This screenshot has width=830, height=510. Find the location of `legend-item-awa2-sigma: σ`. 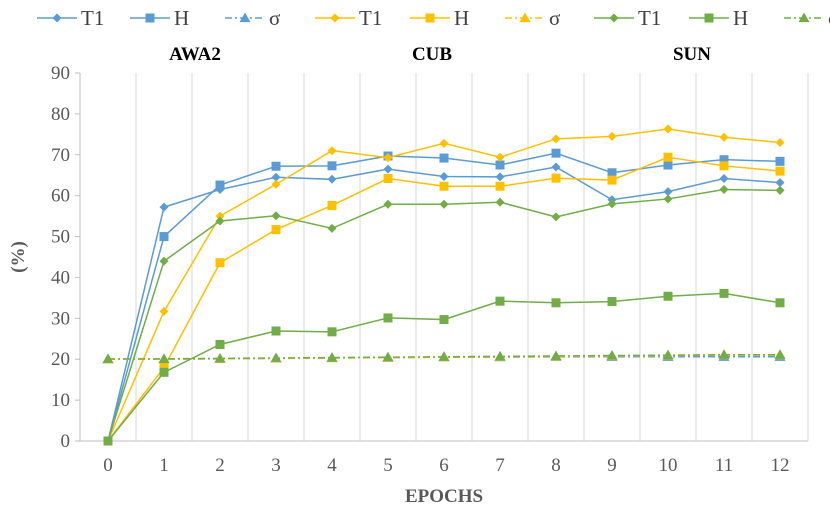

legend-item-awa2-sigma: σ is located at coordinates (252, 18).